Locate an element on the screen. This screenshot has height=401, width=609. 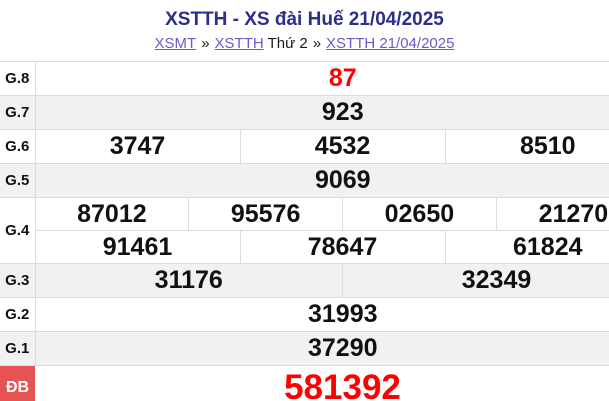
prize-label-special: ĐB is located at coordinates (17, 383).